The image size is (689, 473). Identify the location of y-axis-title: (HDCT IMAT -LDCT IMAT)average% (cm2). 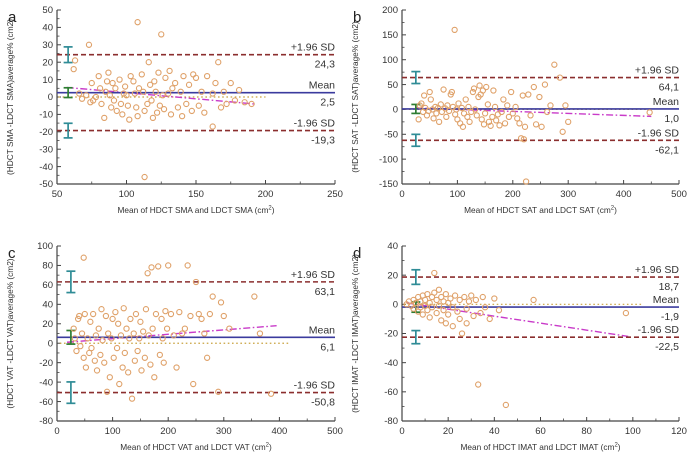
(355, 333).